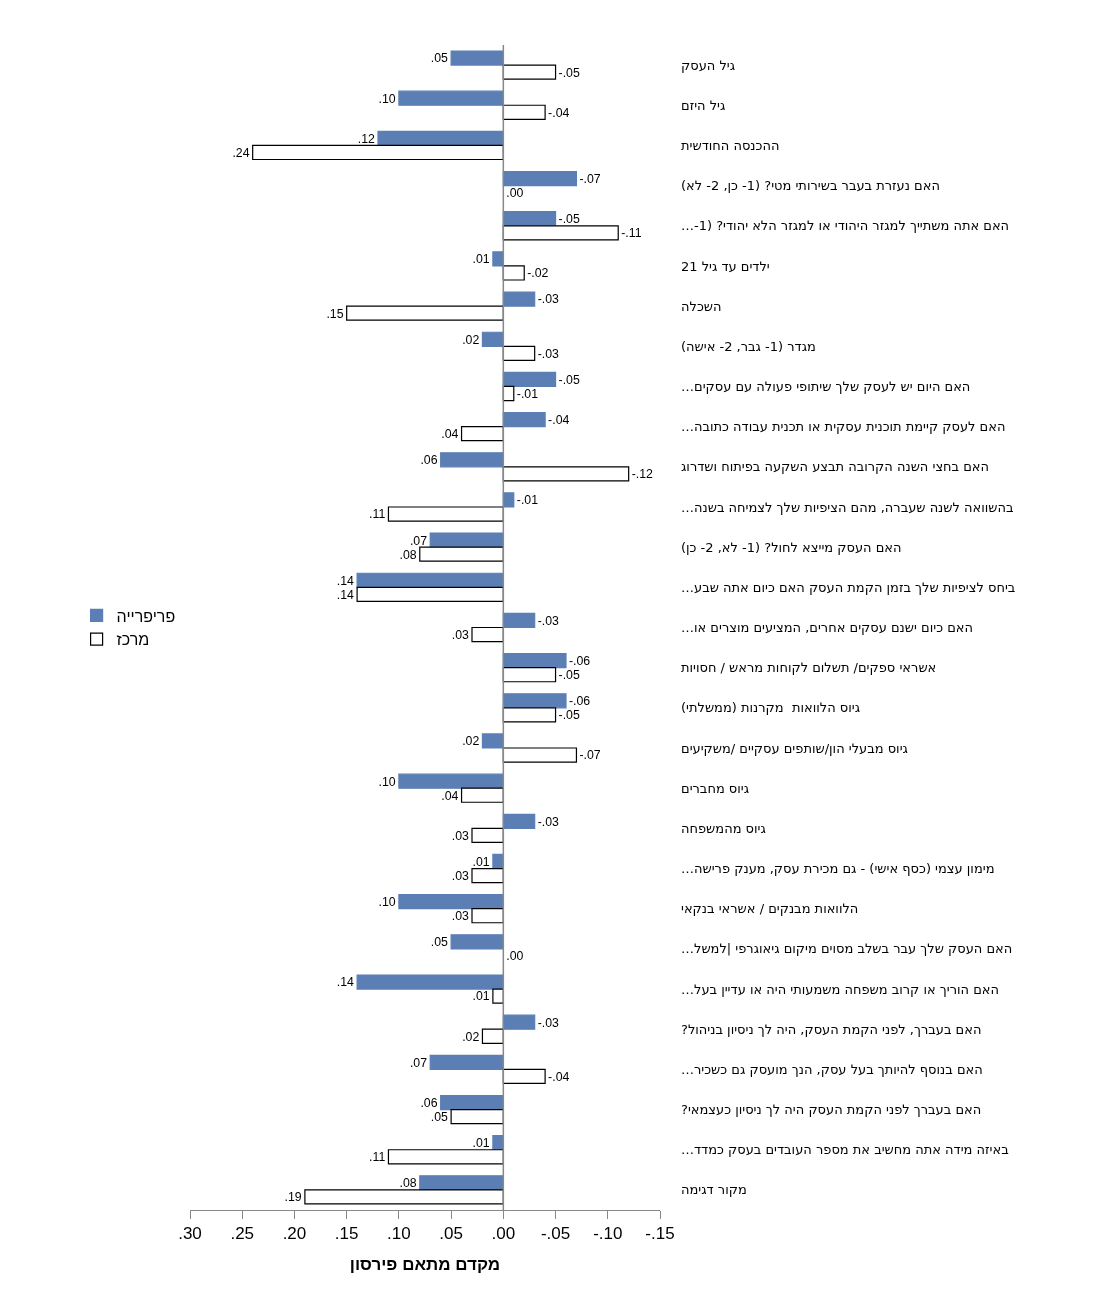  Describe the element at coordinates (770, 909) in the screenshot. I see `y-tick-label: הלוואות מבנקים / אשראי בנקאי` at that location.